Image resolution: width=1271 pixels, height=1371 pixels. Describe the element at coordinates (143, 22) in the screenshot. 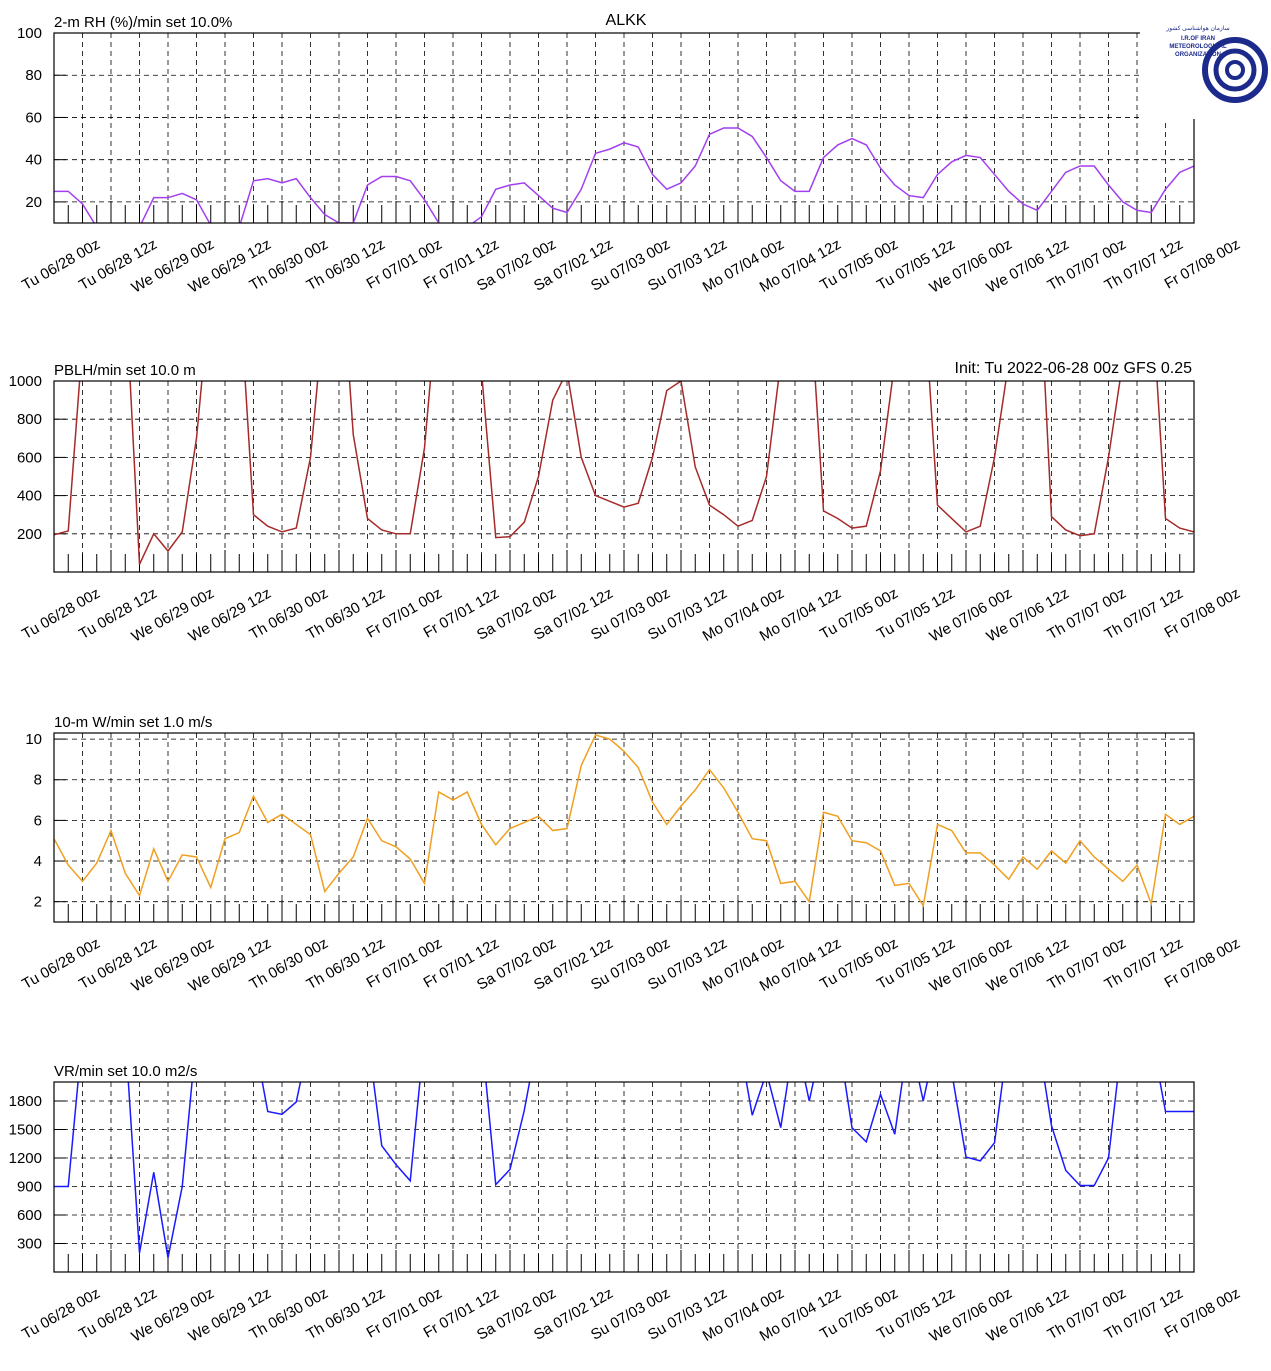

I see `panel-title: 2-m RH (%)/min set 10.0%` at that location.